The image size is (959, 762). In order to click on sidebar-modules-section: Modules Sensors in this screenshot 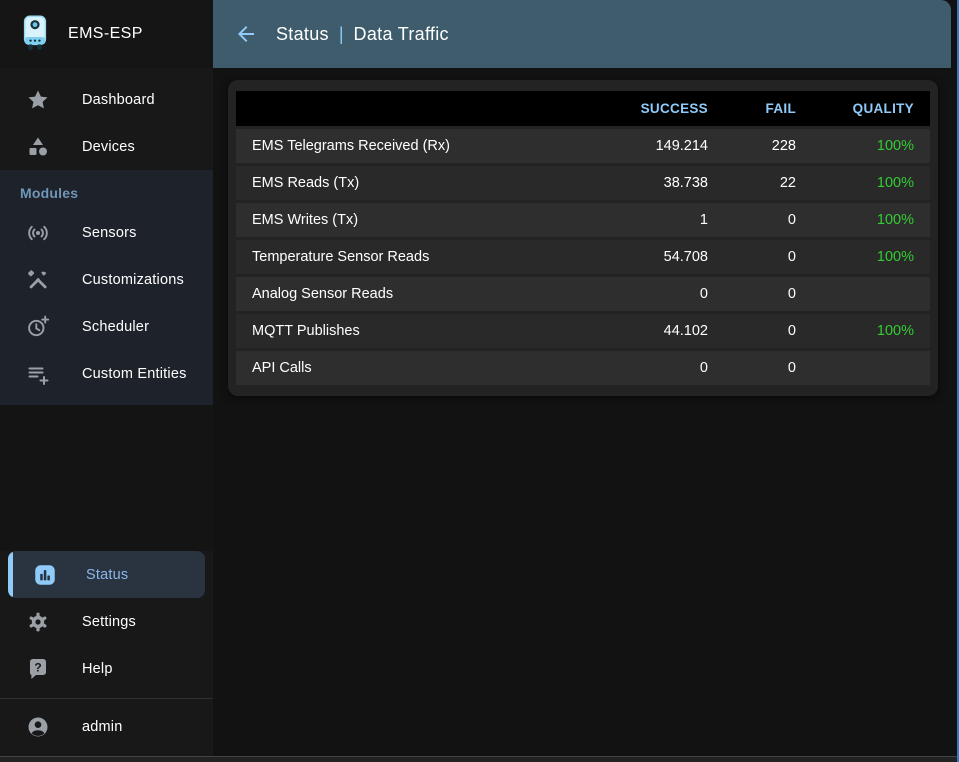, I will do `click(106, 287)`.